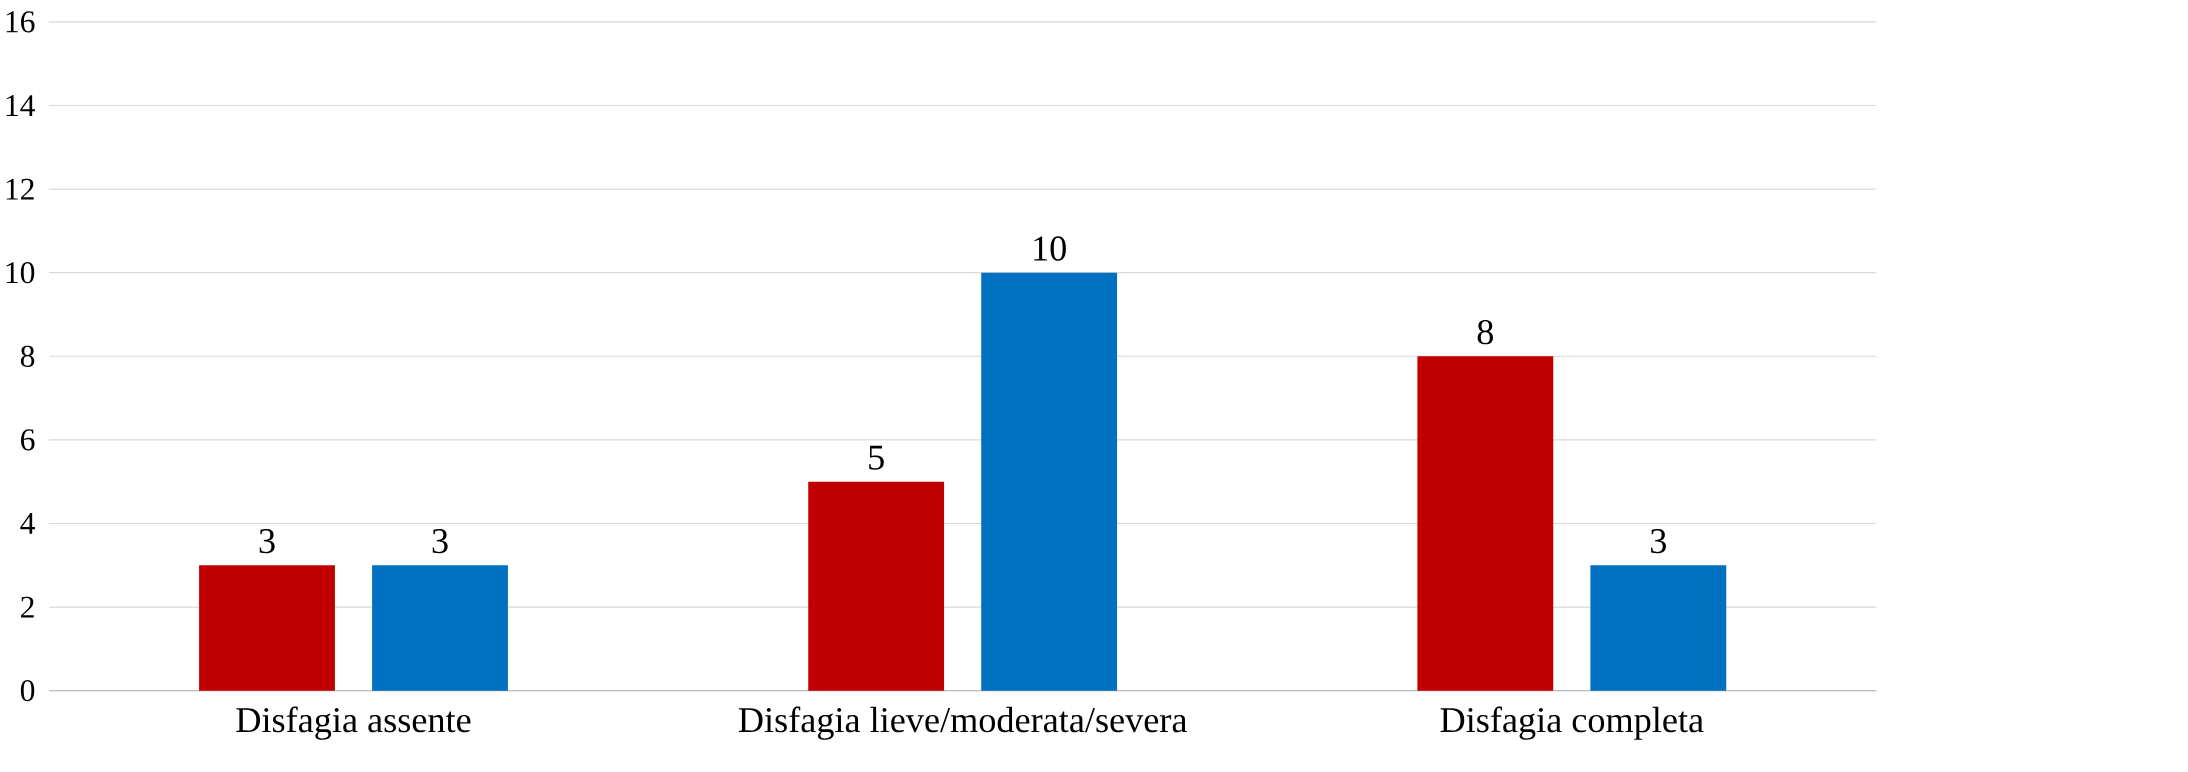  What do you see at coordinates (20, 189) in the screenshot?
I see `y-tick-label: 12` at bounding box center [20, 189].